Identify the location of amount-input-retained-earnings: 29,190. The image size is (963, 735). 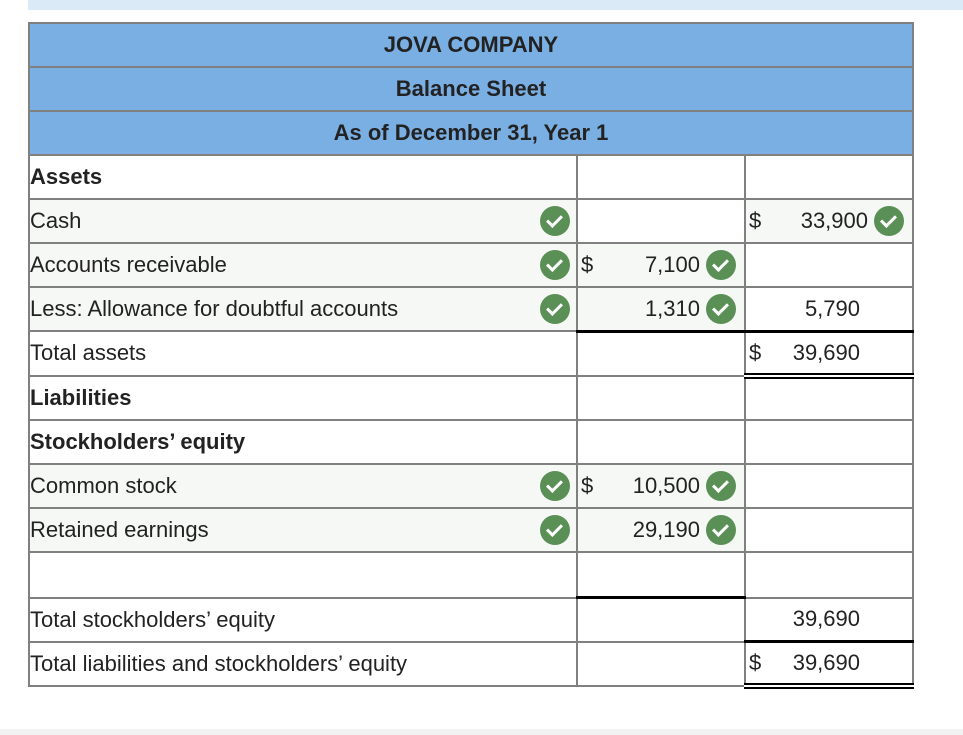
(661, 529).